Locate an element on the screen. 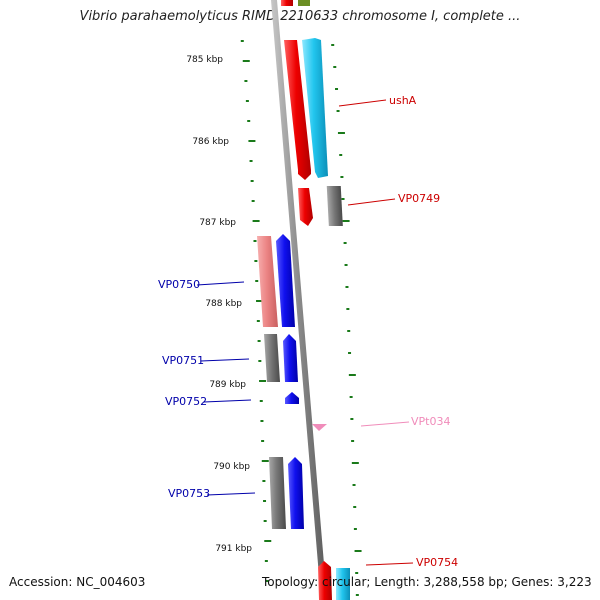 This screenshot has width=600, height=600. gene-partial-top-olive is located at coordinates (304, 3).